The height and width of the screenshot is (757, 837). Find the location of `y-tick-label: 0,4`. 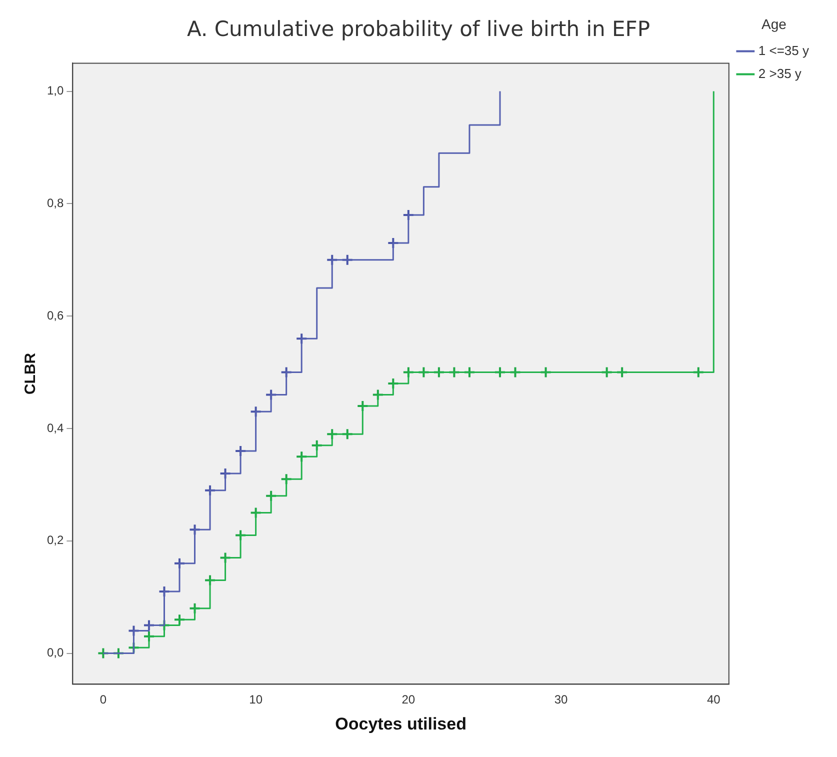

y-tick-label: 0,4 is located at coordinates (55, 427).